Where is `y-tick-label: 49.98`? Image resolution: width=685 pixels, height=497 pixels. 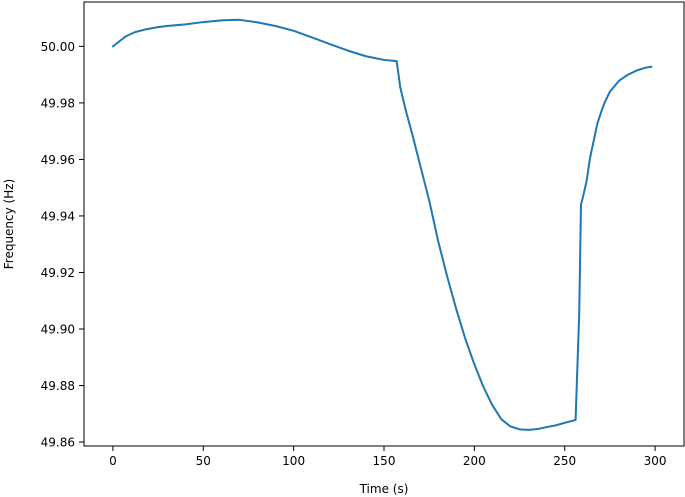
y-tick-label: 49.98 is located at coordinates (58, 103).